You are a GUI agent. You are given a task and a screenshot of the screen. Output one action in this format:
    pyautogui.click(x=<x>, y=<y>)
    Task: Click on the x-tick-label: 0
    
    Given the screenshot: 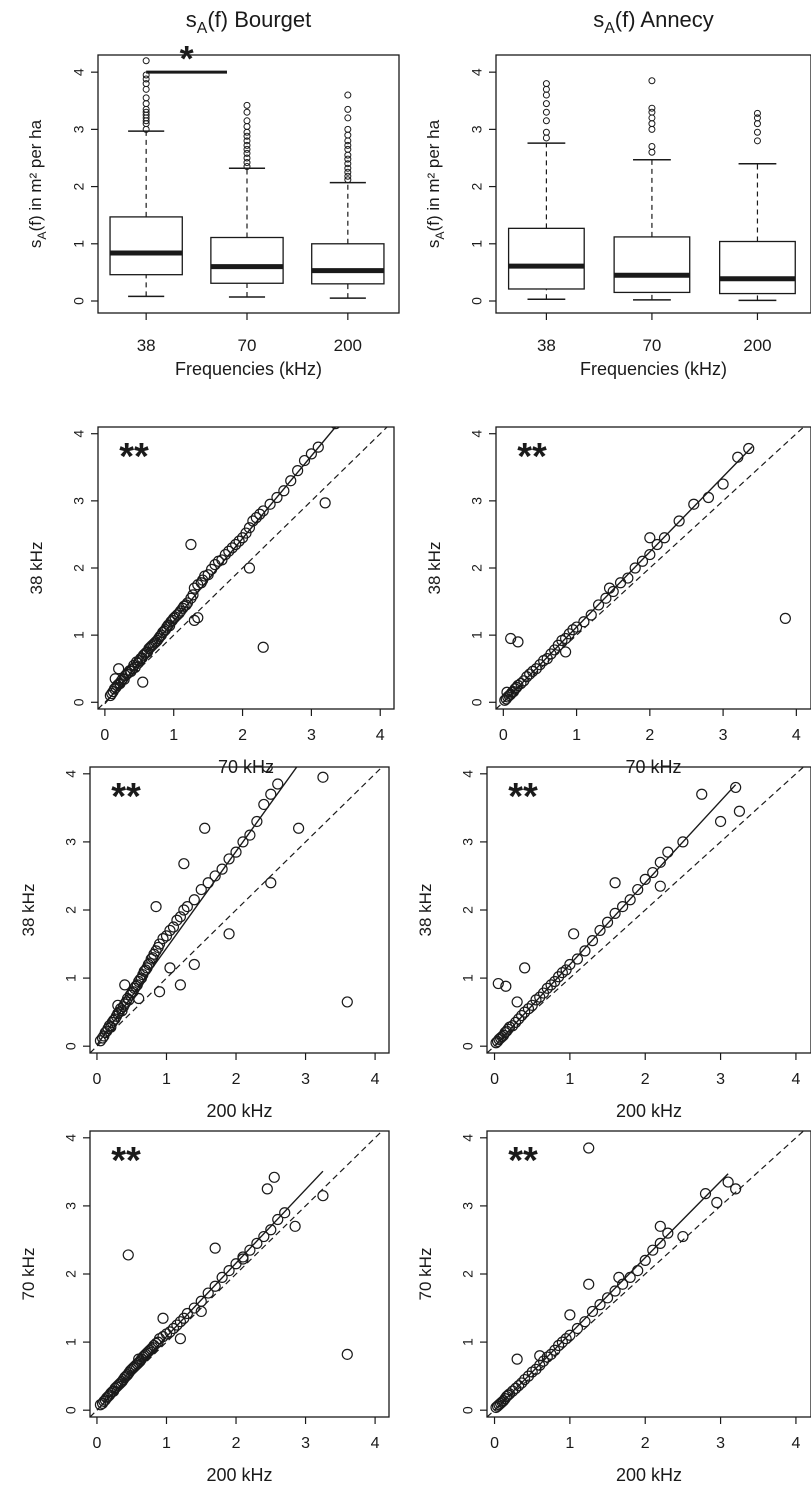 What is the action you would take?
    pyautogui.click(x=97, y=1443)
    